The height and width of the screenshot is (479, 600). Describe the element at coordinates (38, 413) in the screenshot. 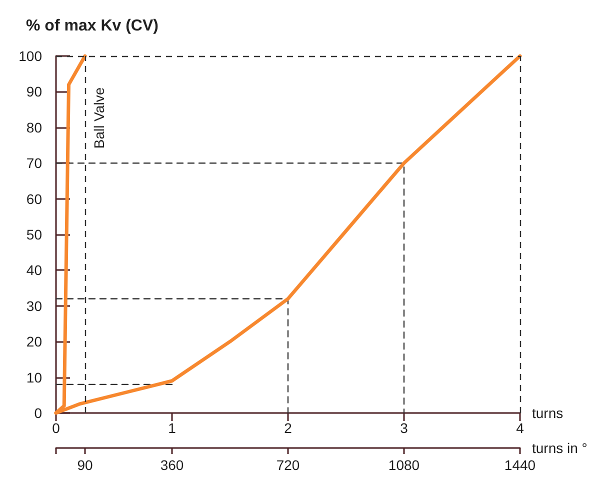

I see `y-tick-label: 0` at that location.